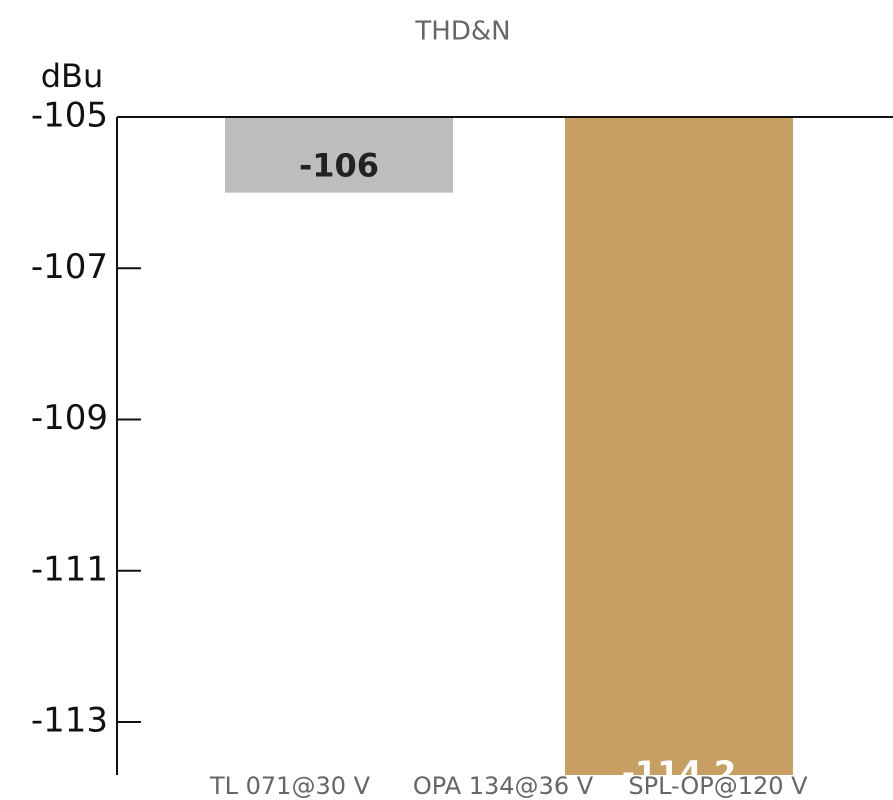 Image resolution: width=893 pixels, height=800 pixels. I want to click on bar, so click(339, 155).